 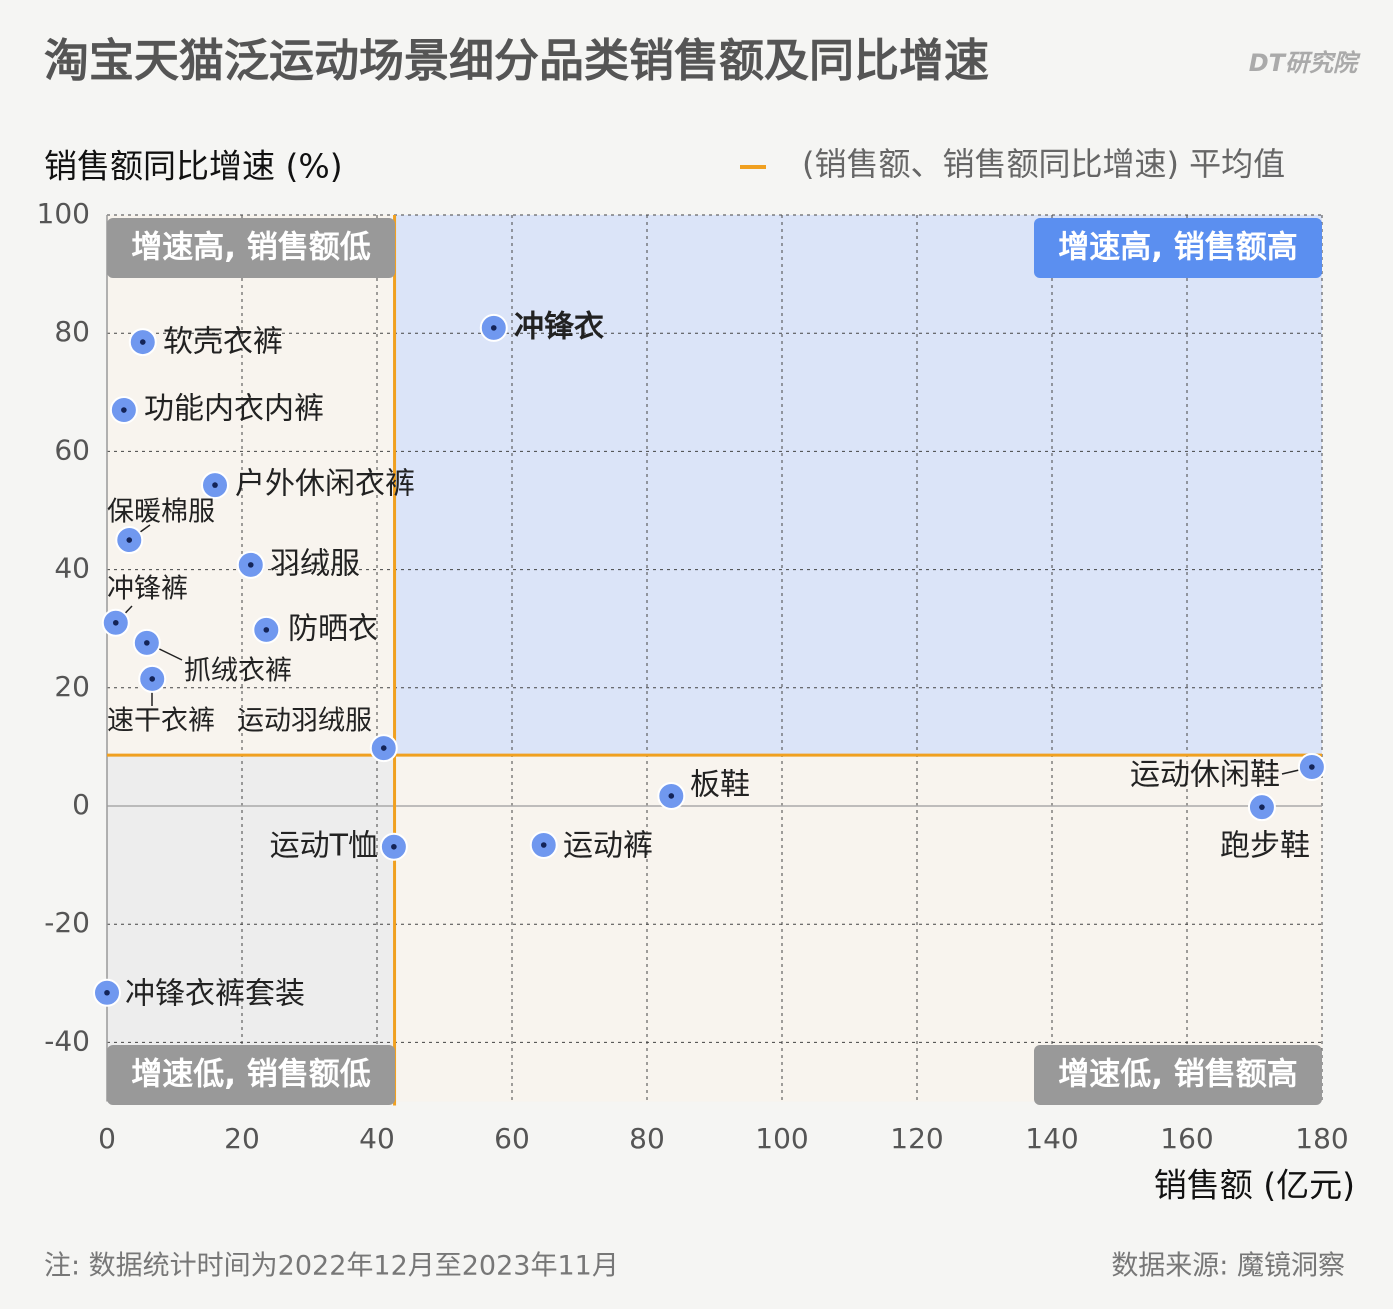 What do you see at coordinates (72, 686) in the screenshot?
I see `y-tick-label: 20` at bounding box center [72, 686].